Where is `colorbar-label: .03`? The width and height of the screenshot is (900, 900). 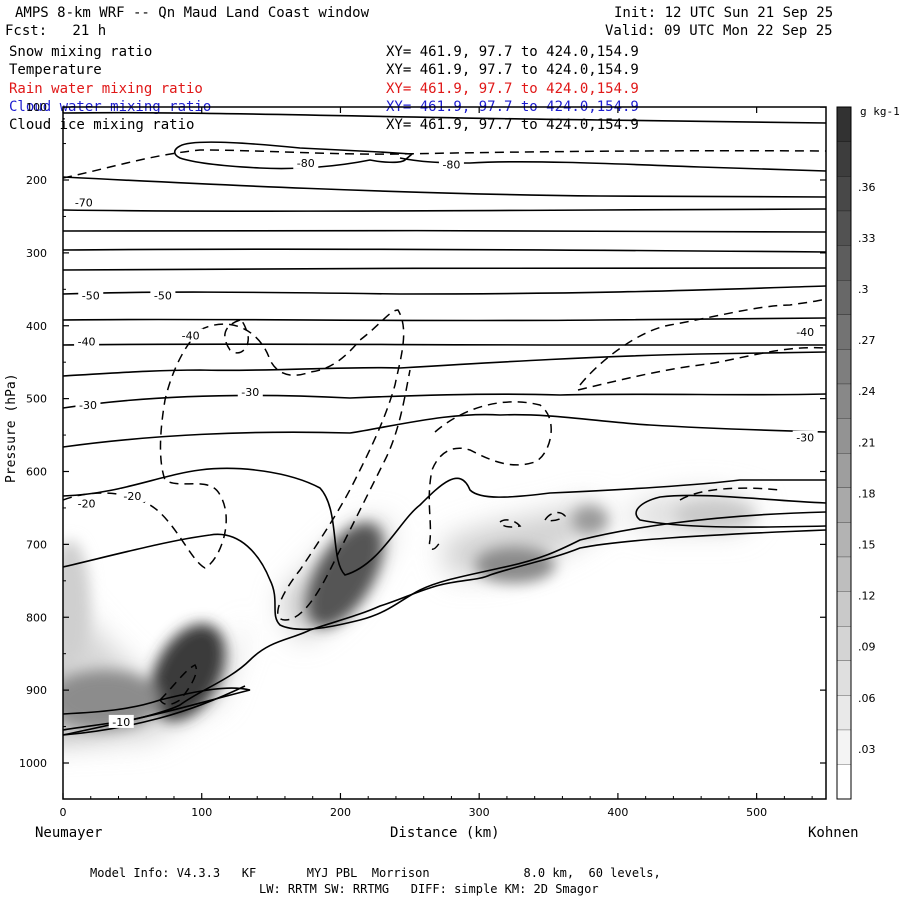
colorbar-label: .03 is located at coordinates (867, 749).